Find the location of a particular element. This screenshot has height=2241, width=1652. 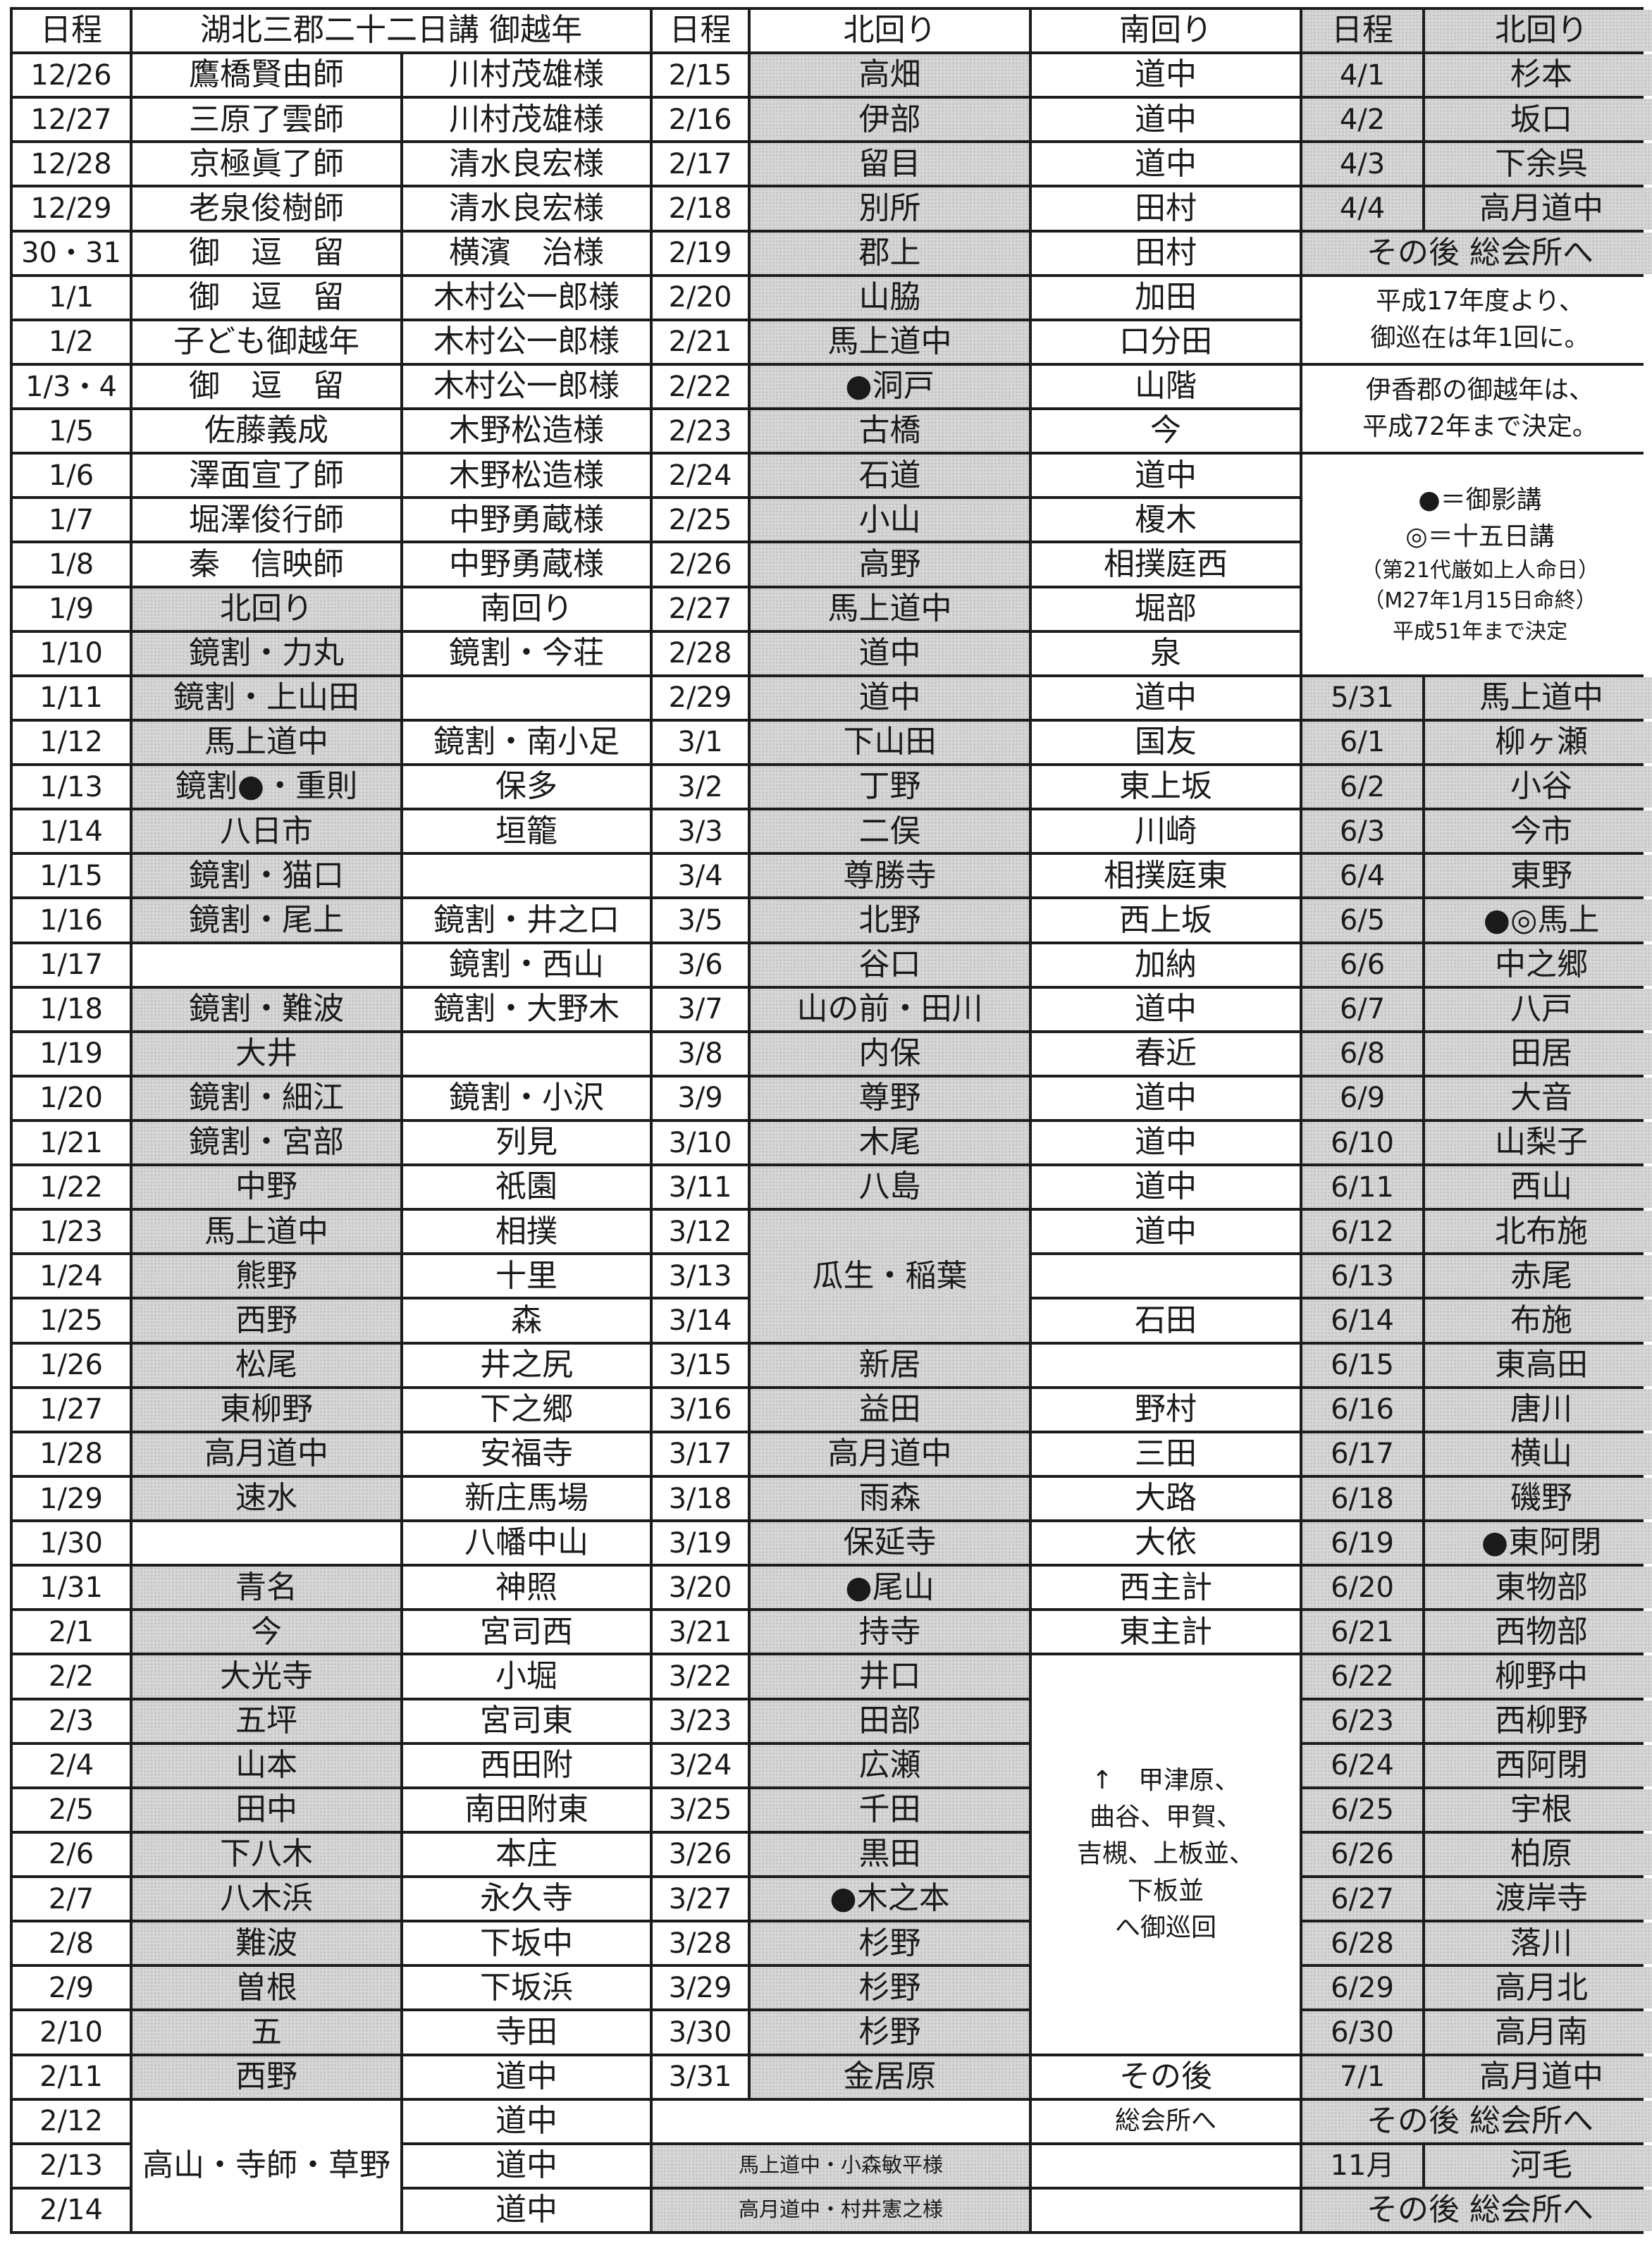

north-route-cell: 高野 is located at coordinates (890, 564).